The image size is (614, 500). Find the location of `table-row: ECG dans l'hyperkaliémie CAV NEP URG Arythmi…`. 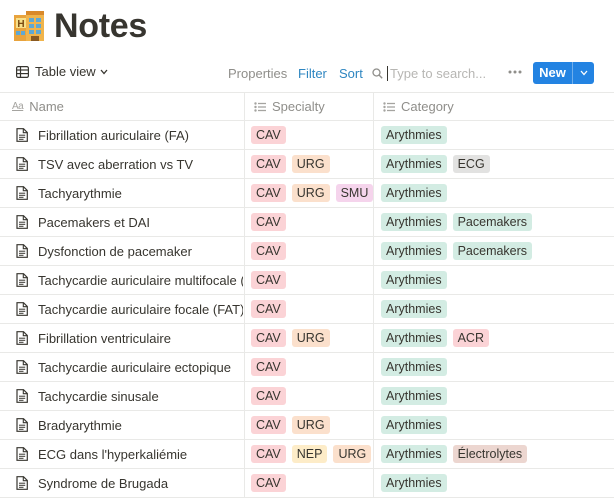

table-row: ECG dans l'hyperkaliémie CAV NEP URG Arythmi… is located at coordinates (307, 454).